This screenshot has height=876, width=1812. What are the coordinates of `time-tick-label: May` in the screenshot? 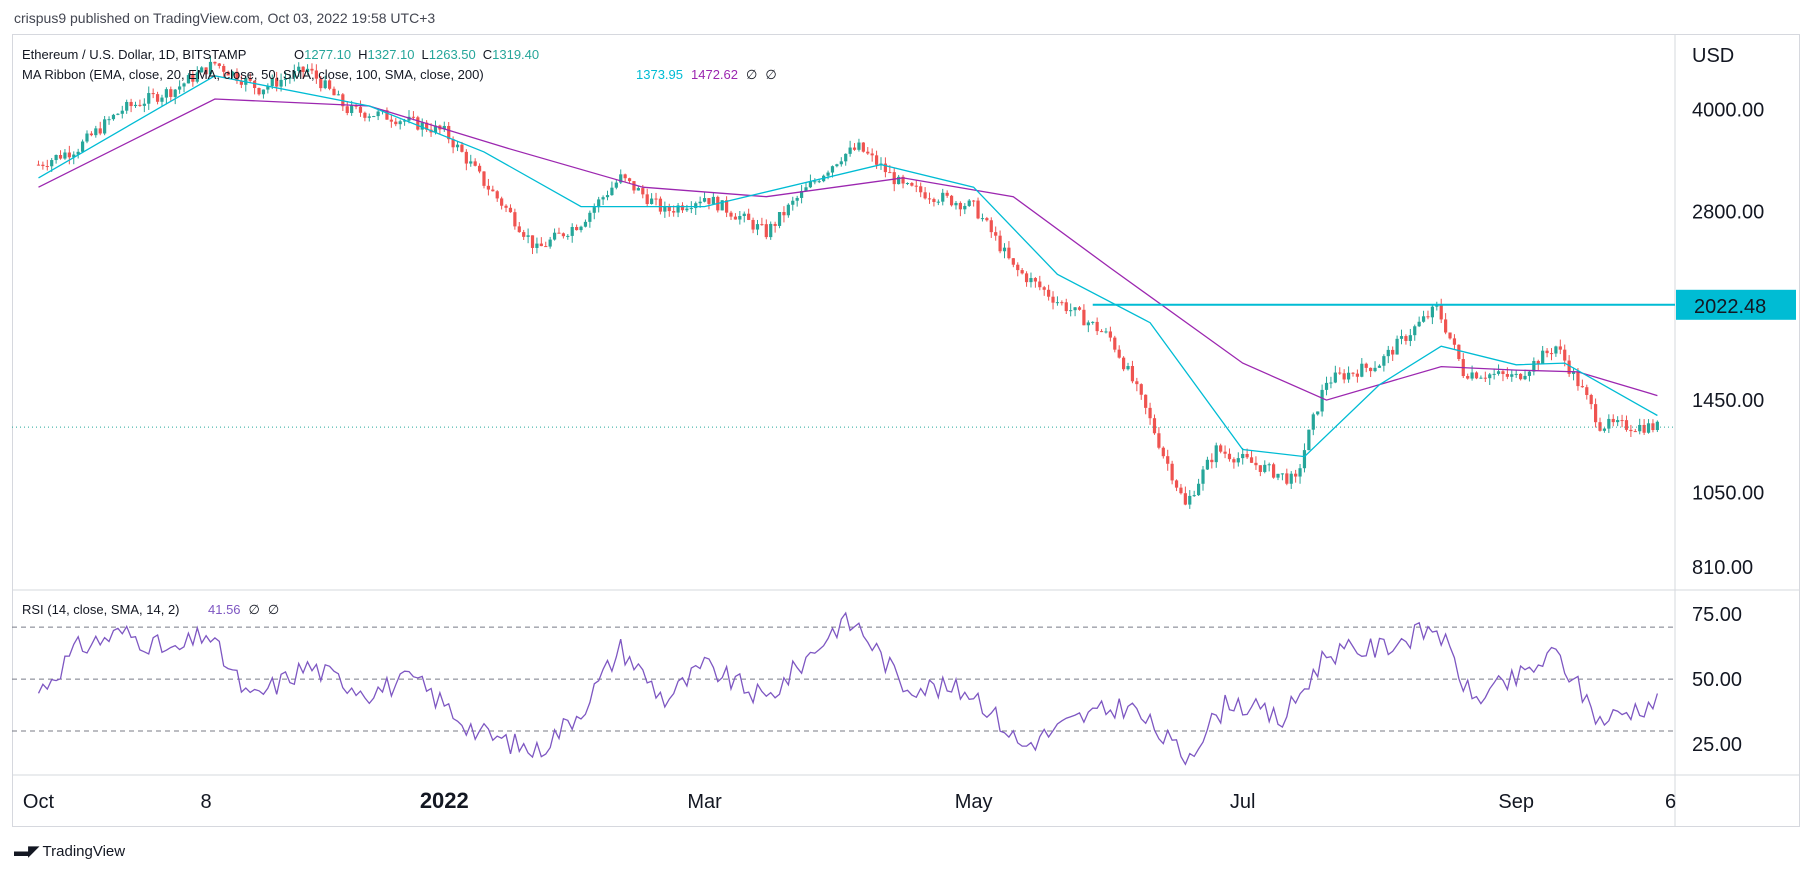 It's located at (974, 802).